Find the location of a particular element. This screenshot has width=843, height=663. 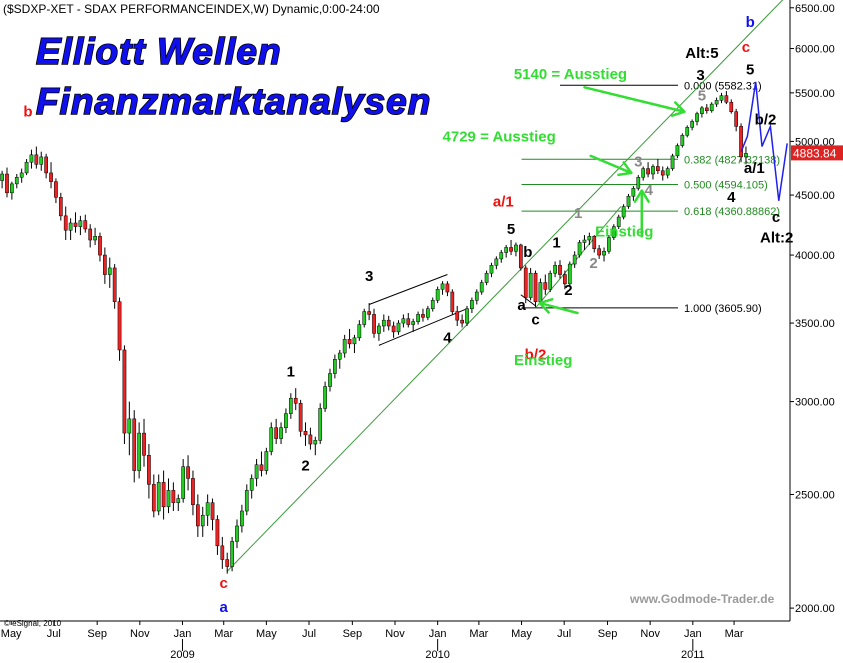

annotation-label: 4729 = Ausstieg is located at coordinates (499, 136).